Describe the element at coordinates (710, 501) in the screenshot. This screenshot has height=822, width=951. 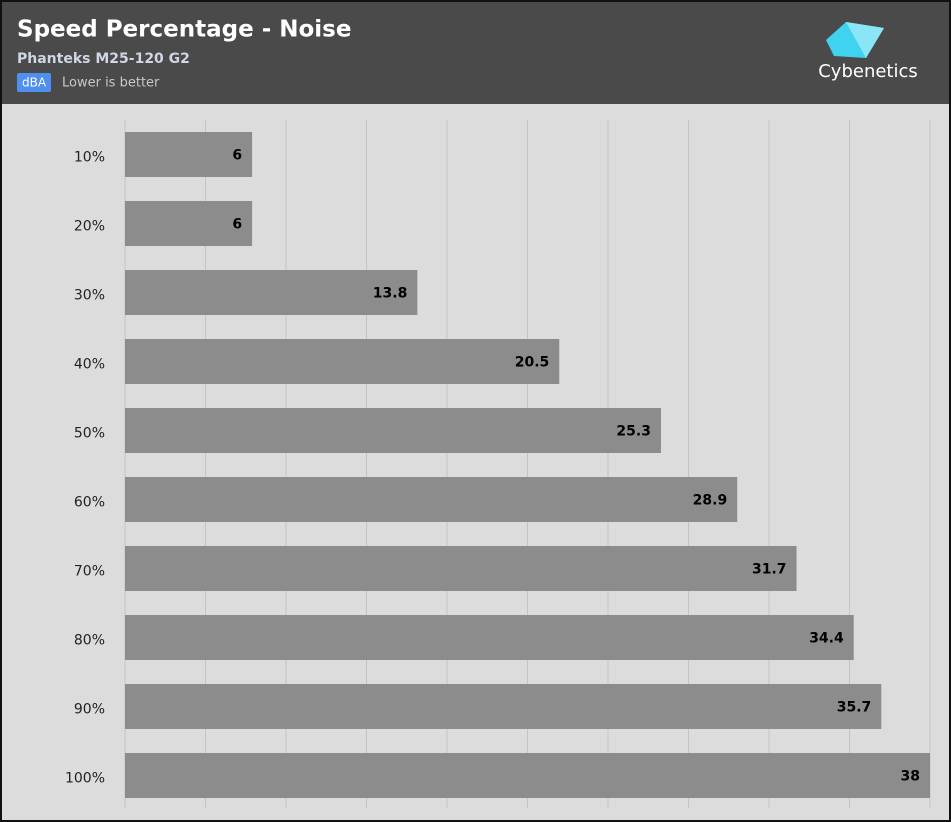
I see `value-label: 28.9` at that location.